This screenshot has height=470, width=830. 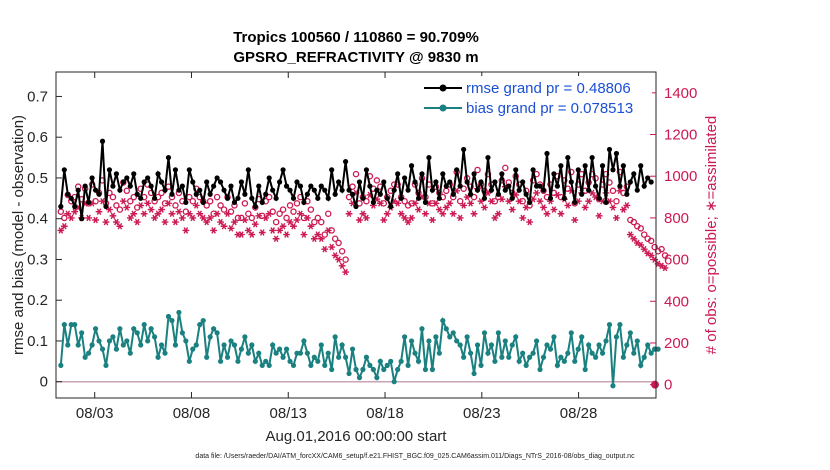 What do you see at coordinates (37, 259) in the screenshot?
I see `y-left-tick-label: 0.3` at bounding box center [37, 259].